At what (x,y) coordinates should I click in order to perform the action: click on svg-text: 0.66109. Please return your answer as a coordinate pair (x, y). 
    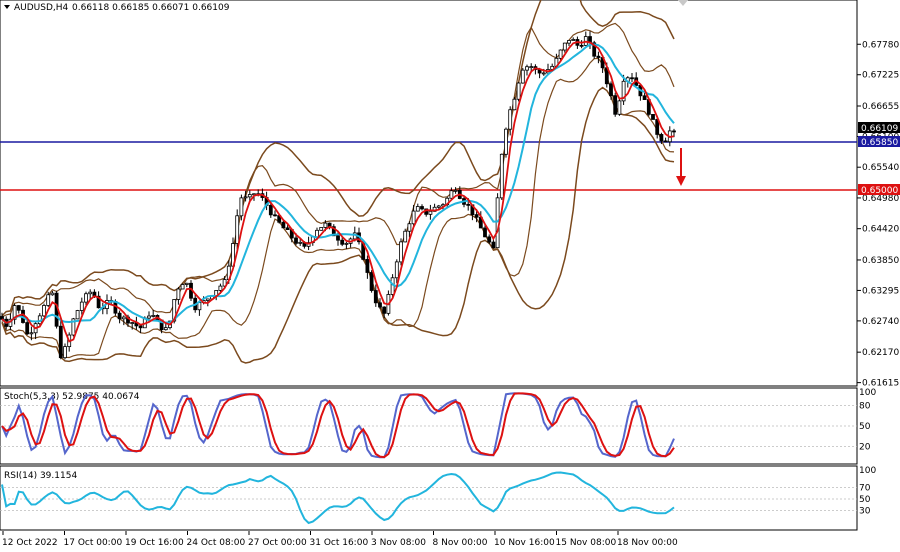
    Looking at the image, I should click on (879, 129).